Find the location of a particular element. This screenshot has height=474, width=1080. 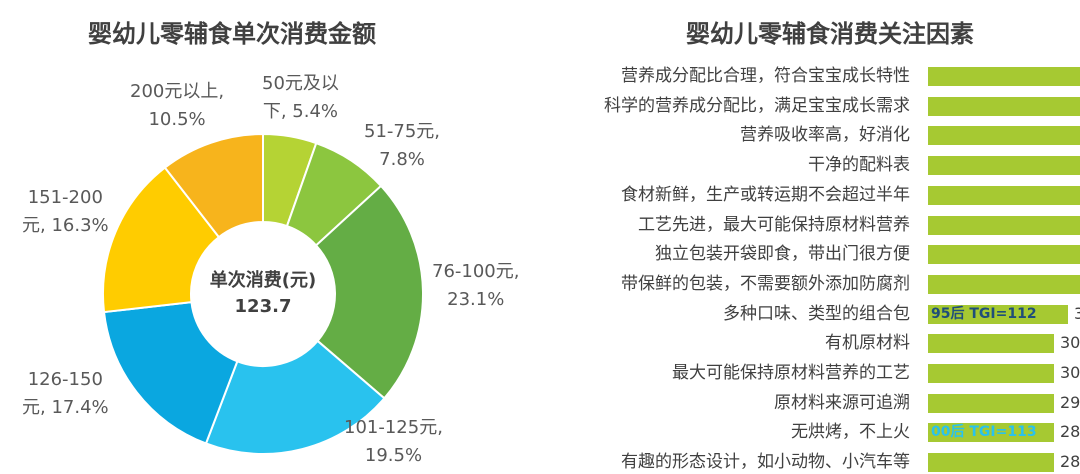

factor-label: 原材料来源可追溯 is located at coordinates (842, 403).